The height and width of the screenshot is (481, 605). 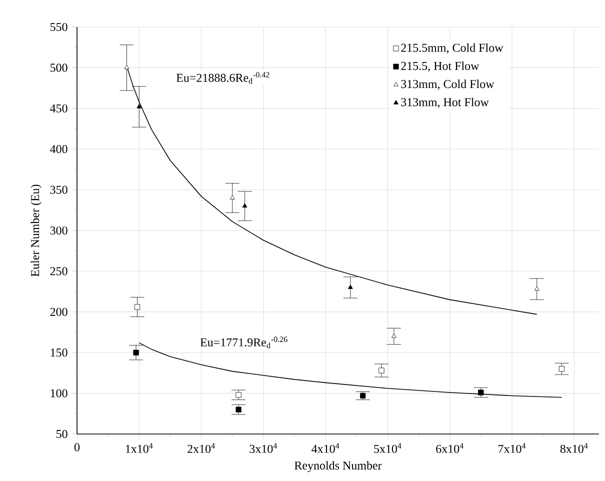 What do you see at coordinates (36, 230) in the screenshot?
I see `y-axis-title: Euler Number (Eu)` at bounding box center [36, 230].